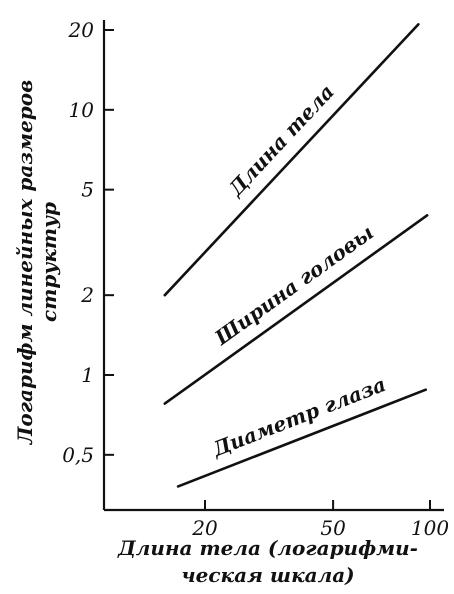  I want to click on series-label-head-width: Ширина головы, so click(294, 285).